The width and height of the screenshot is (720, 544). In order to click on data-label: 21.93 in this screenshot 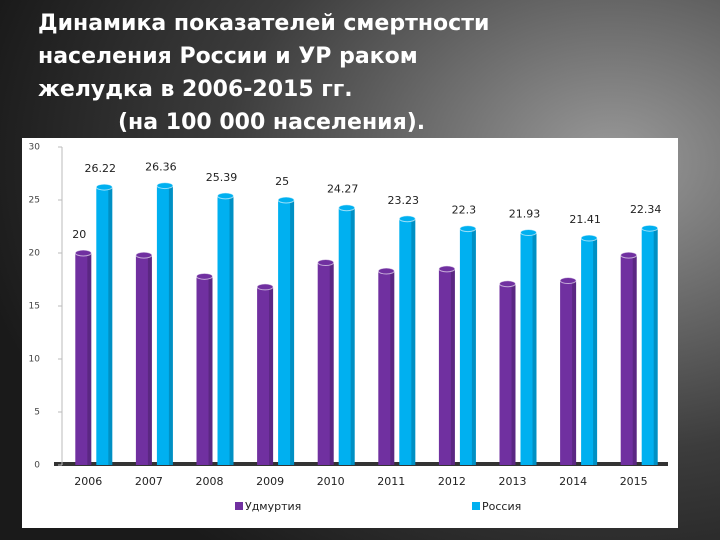, I will do `click(525, 214)`.